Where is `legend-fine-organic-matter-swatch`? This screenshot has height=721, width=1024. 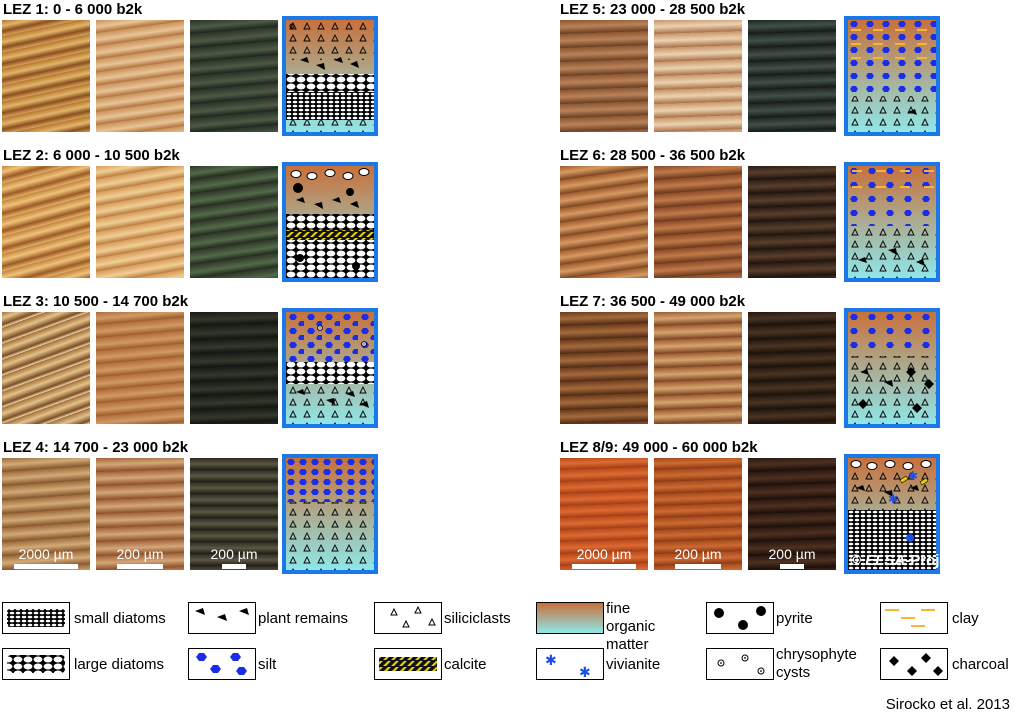
legend-fine-organic-matter-swatch is located at coordinates (570, 618).